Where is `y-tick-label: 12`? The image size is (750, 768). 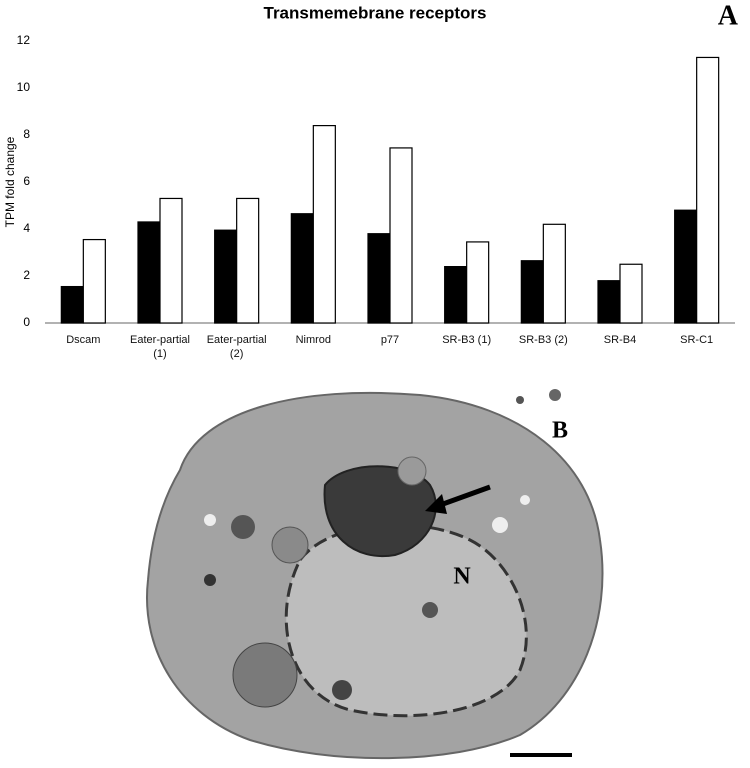 y-tick-label: 12 is located at coordinates (24, 40).